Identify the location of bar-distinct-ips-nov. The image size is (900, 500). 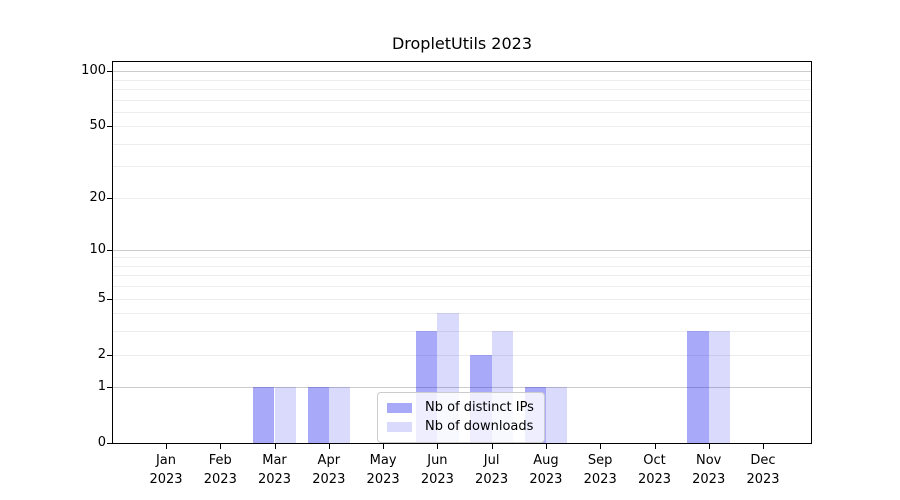
(698, 387).